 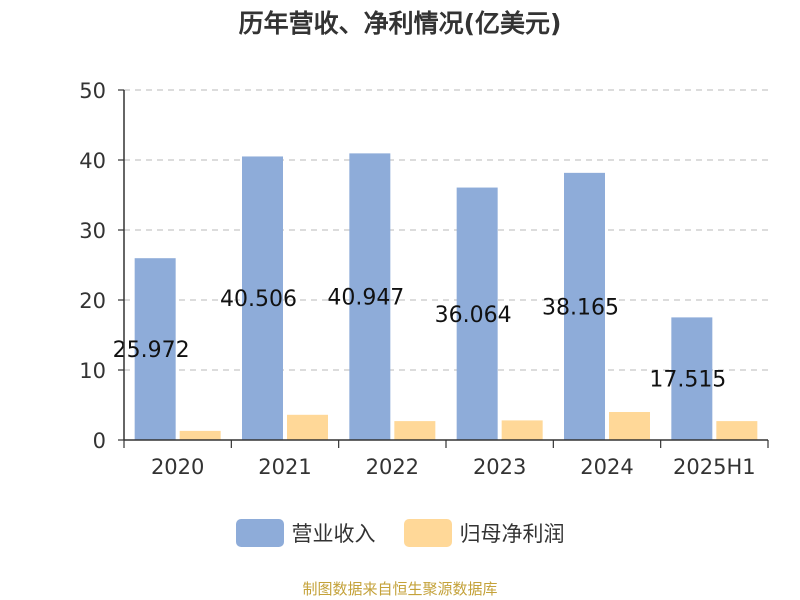 I want to click on y-tick-label: 0, so click(x=99, y=441).